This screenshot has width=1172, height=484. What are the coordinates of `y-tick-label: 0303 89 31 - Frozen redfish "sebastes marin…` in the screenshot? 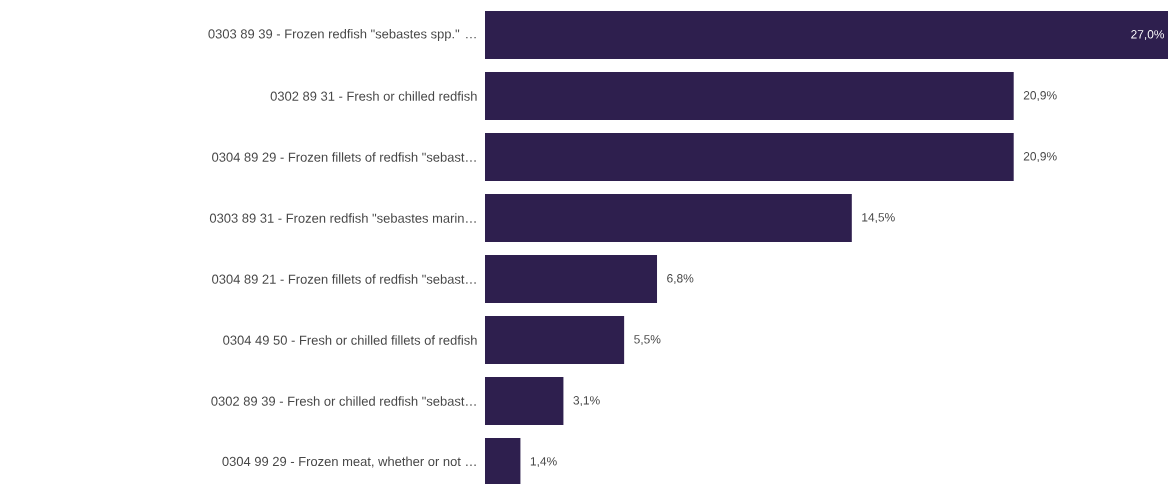 It's located at (342, 218).